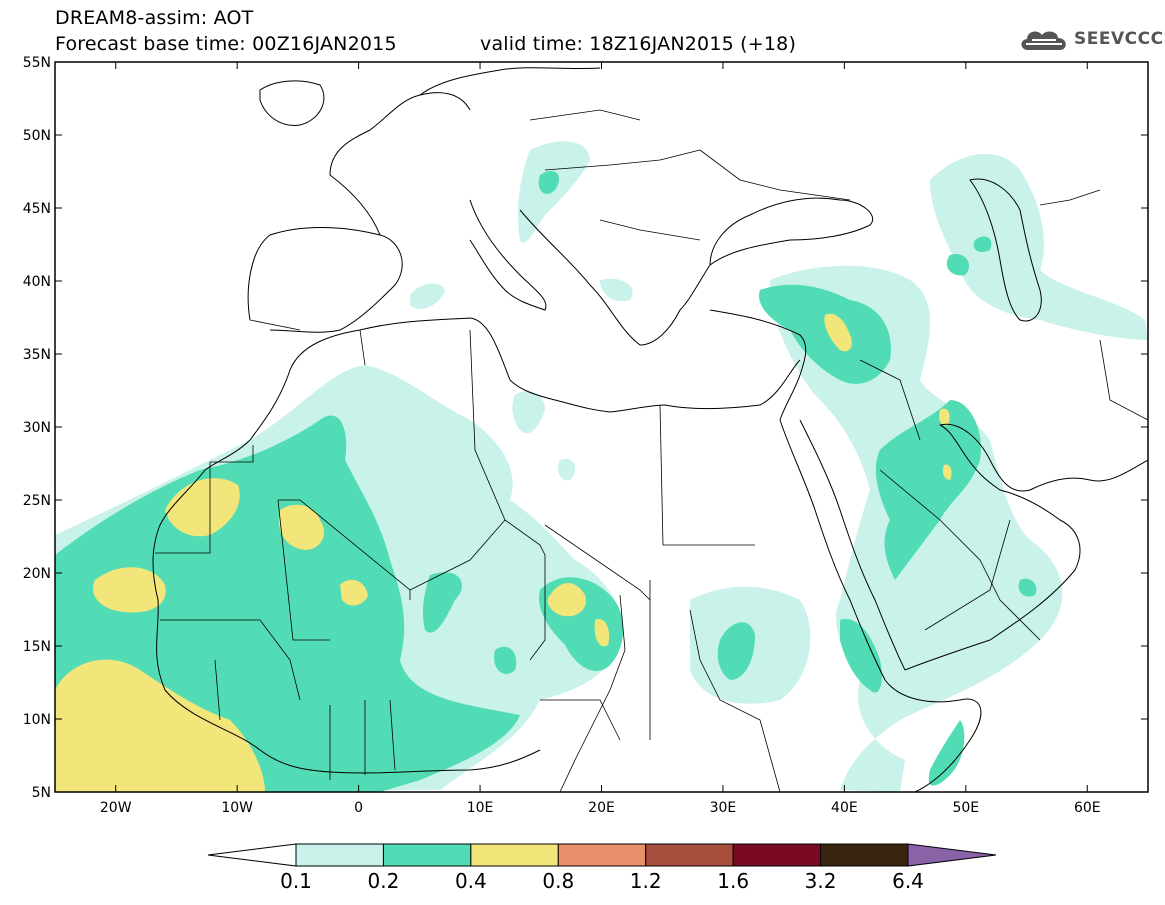 The height and width of the screenshot is (905, 1165). Describe the element at coordinates (952, 855) in the screenshot. I see `colorbar-high-arrow` at that location.